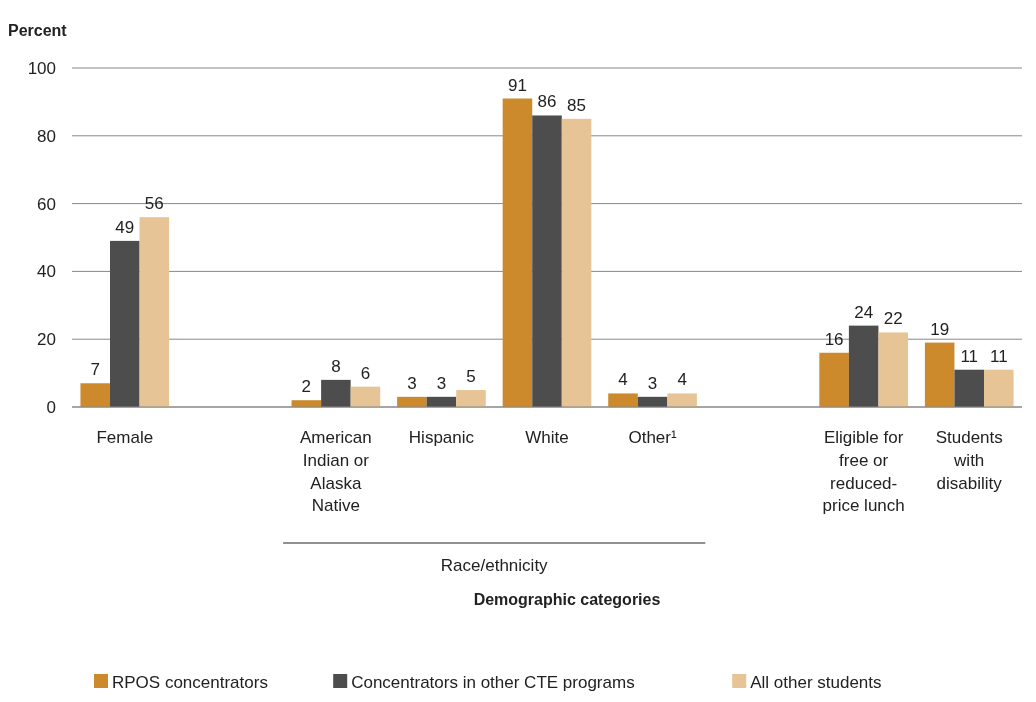 Image resolution: width=1036 pixels, height=702 pixels. Describe the element at coordinates (51, 407) in the screenshot. I see `y-tick-label: 0` at that location.